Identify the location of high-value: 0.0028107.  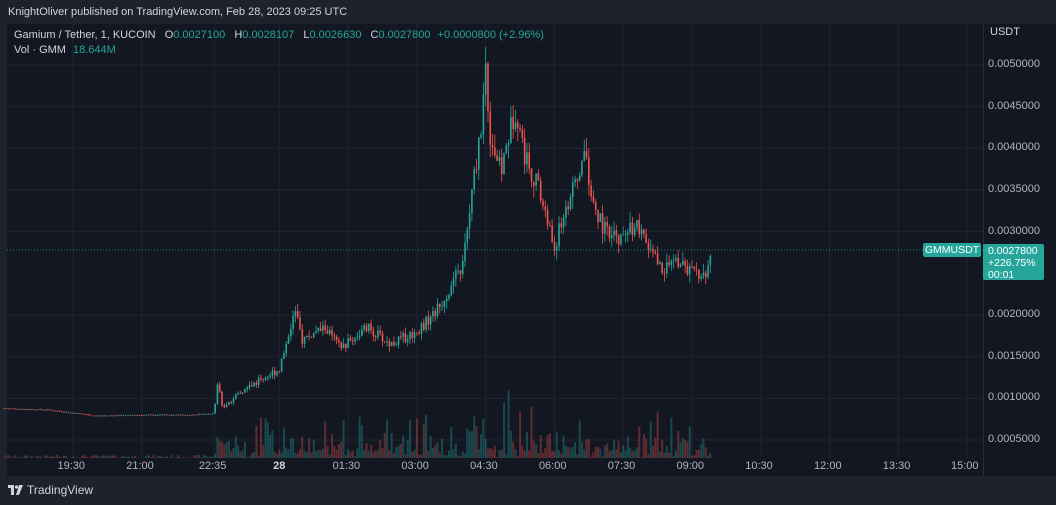
(268, 35).